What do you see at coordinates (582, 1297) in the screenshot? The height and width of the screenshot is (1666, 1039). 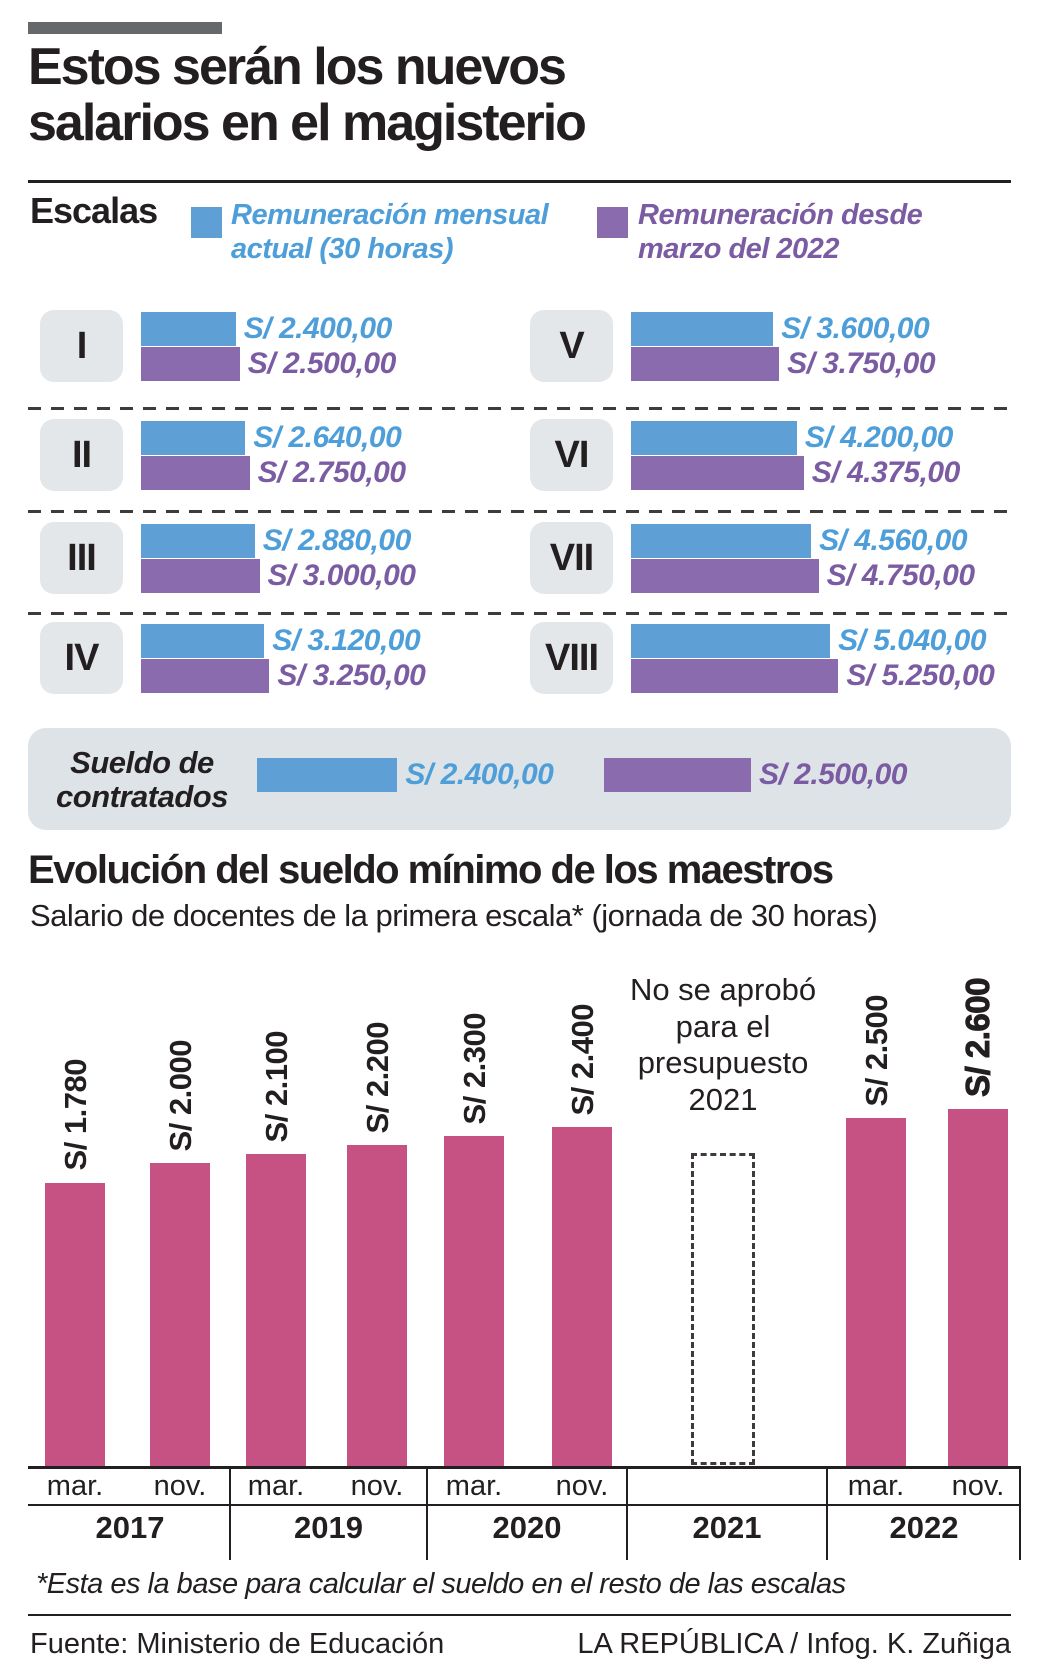 I see `bar-nov-2020` at bounding box center [582, 1297].